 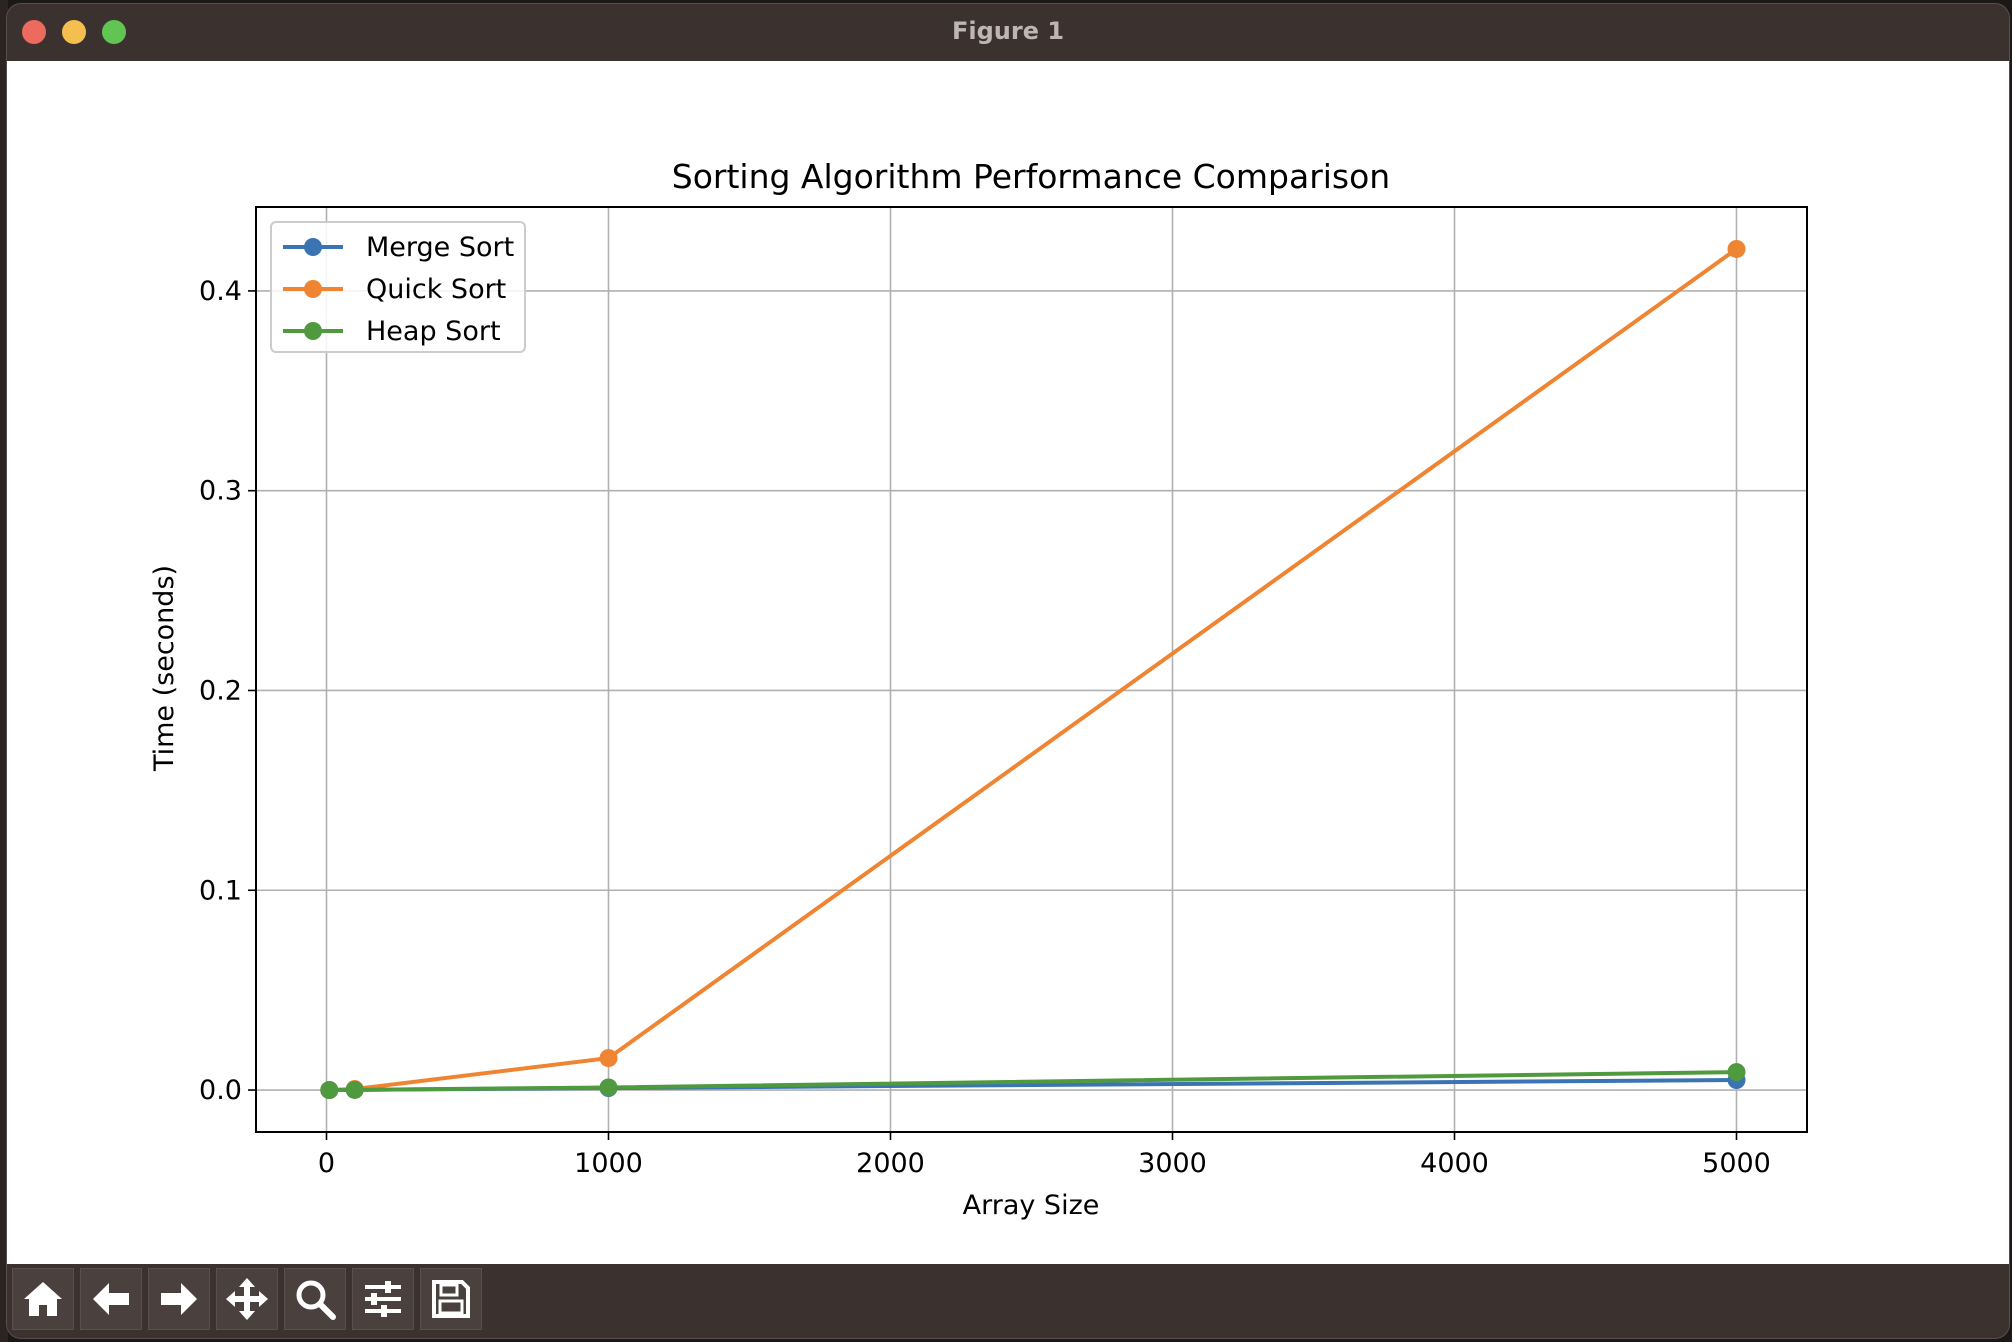 What do you see at coordinates (220, 690) in the screenshot?
I see `y-tick-label: 0.2` at bounding box center [220, 690].